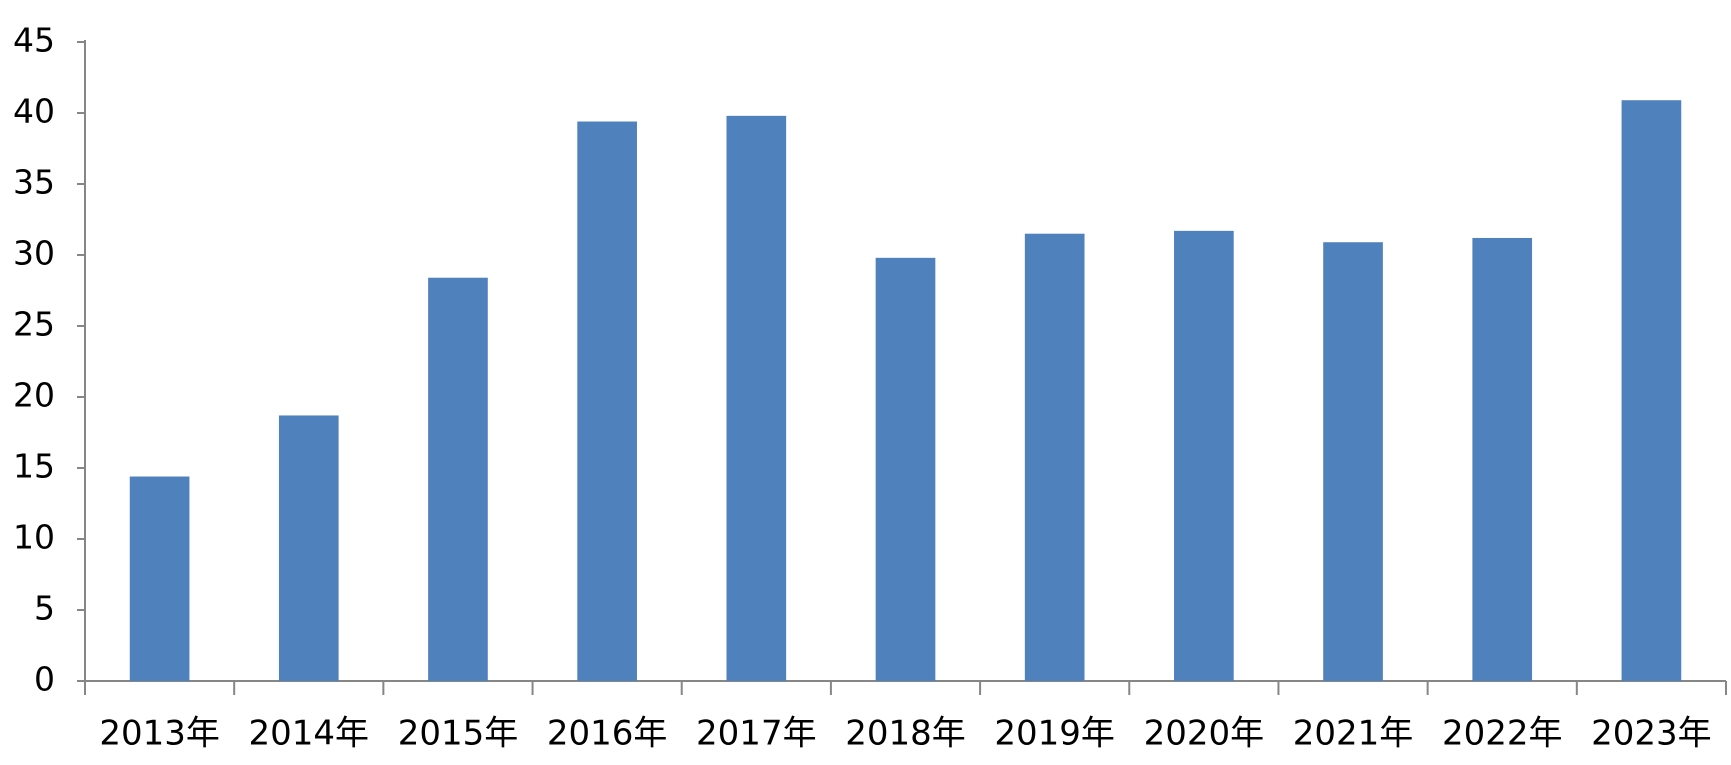 The width and height of the screenshot is (1731, 765). Describe the element at coordinates (34, 466) in the screenshot. I see `y-tick-label: 15` at that location.